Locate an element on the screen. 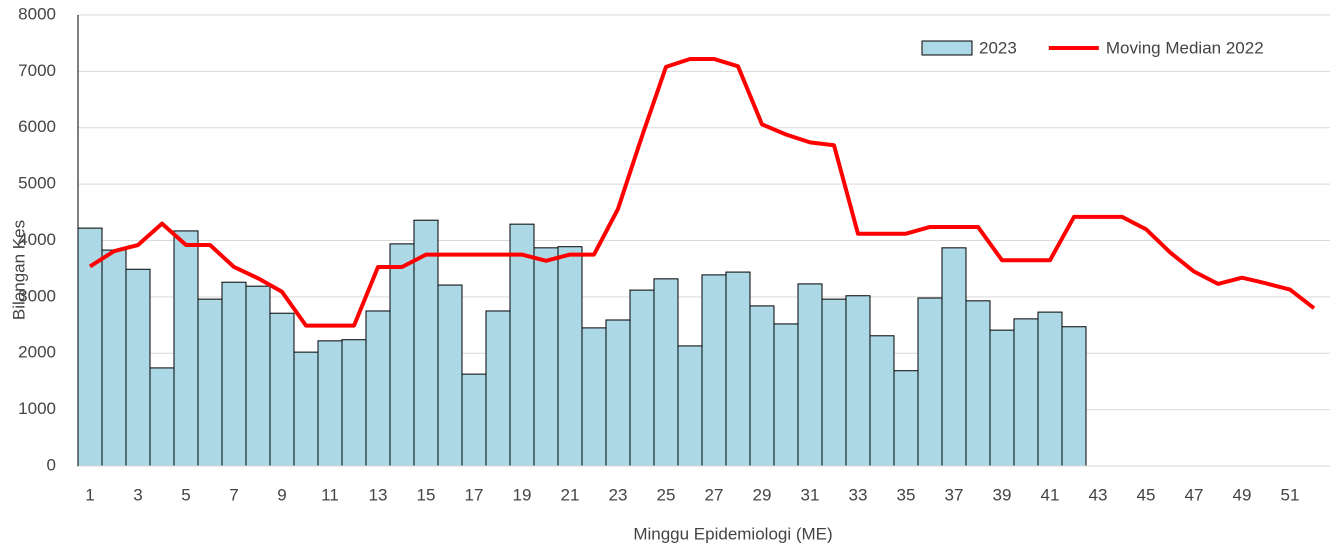  y-tick-label: 7000 is located at coordinates (37, 70).